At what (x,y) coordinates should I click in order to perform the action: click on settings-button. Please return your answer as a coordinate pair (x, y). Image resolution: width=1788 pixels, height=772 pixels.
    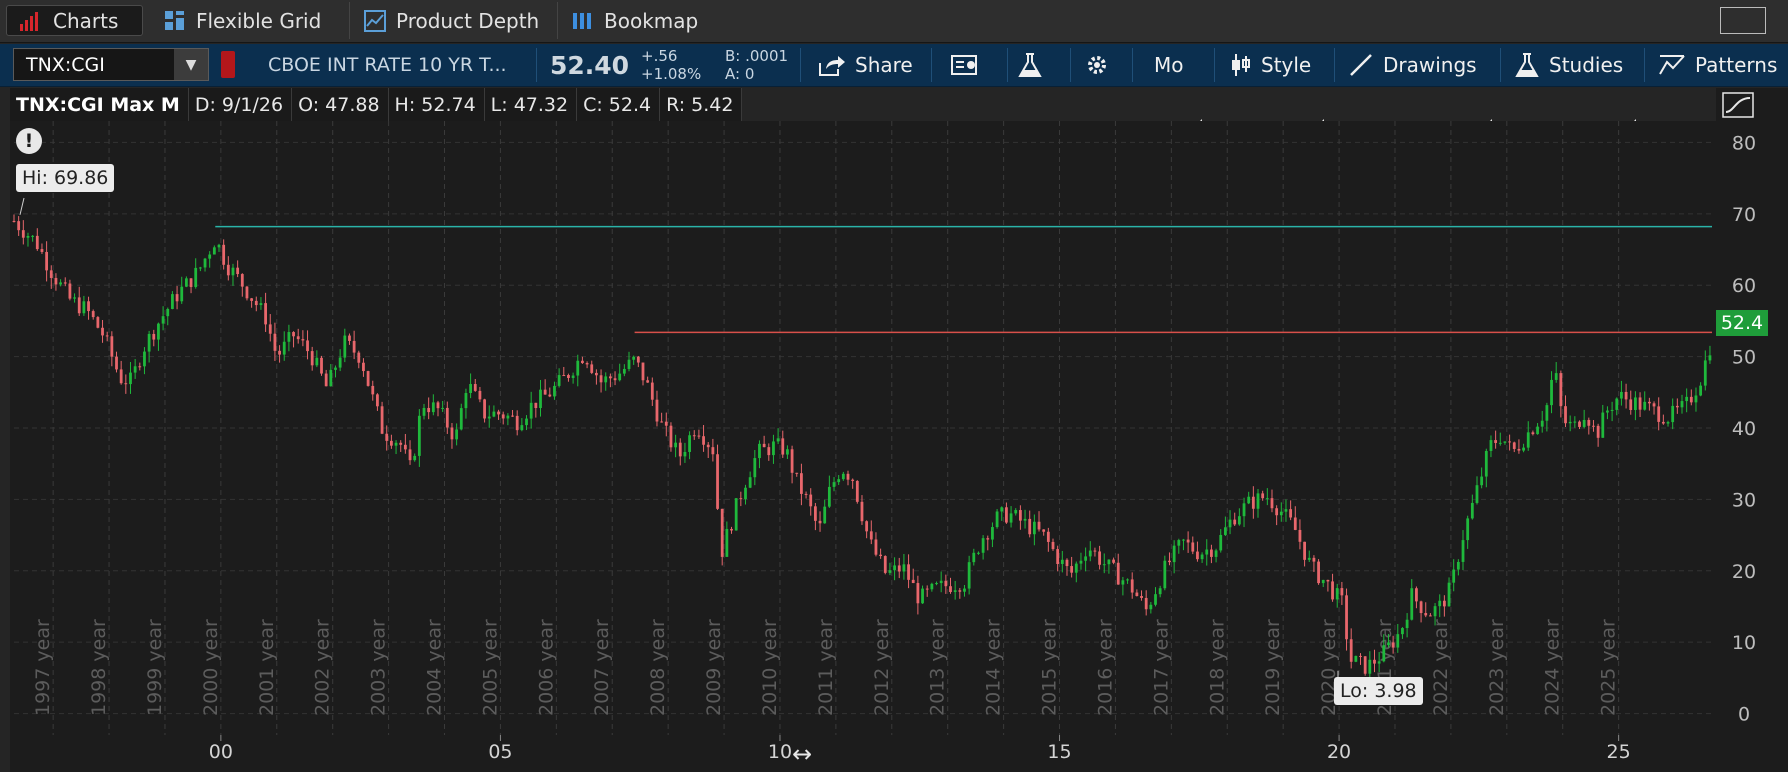
    Looking at the image, I should click on (1097, 65).